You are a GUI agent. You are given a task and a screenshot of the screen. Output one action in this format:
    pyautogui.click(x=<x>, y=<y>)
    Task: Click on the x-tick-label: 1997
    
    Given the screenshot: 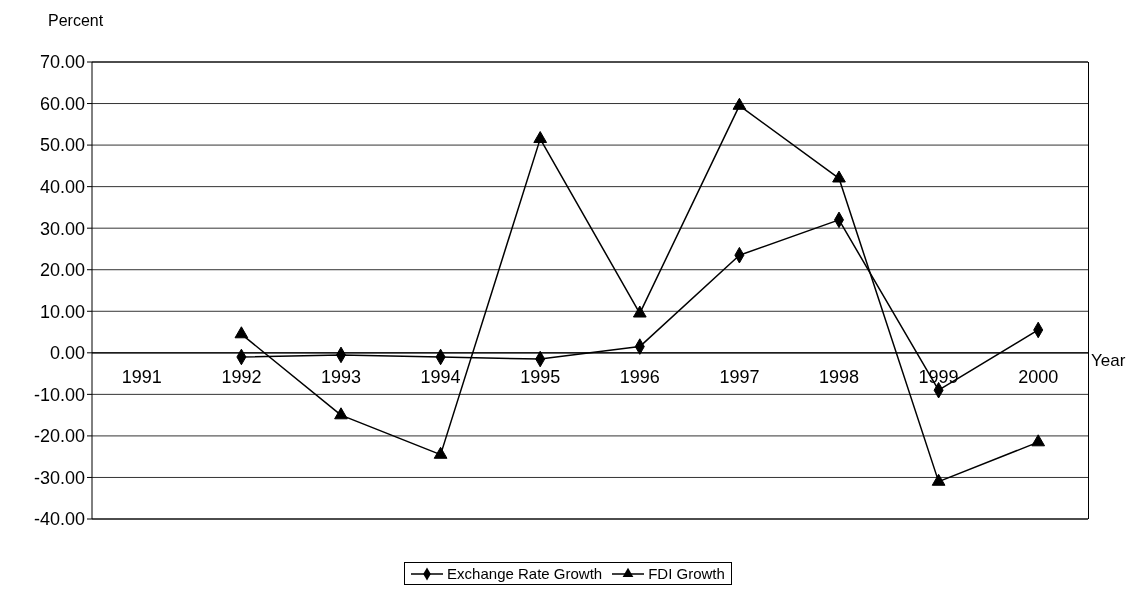 What is the action you would take?
    pyautogui.click(x=739, y=376)
    